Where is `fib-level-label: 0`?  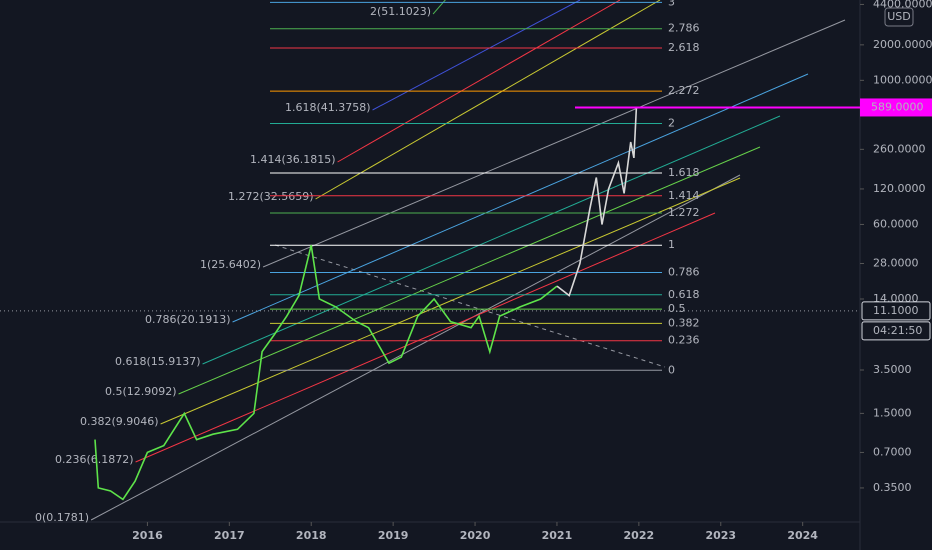 fib-level-label: 0 is located at coordinates (671, 369).